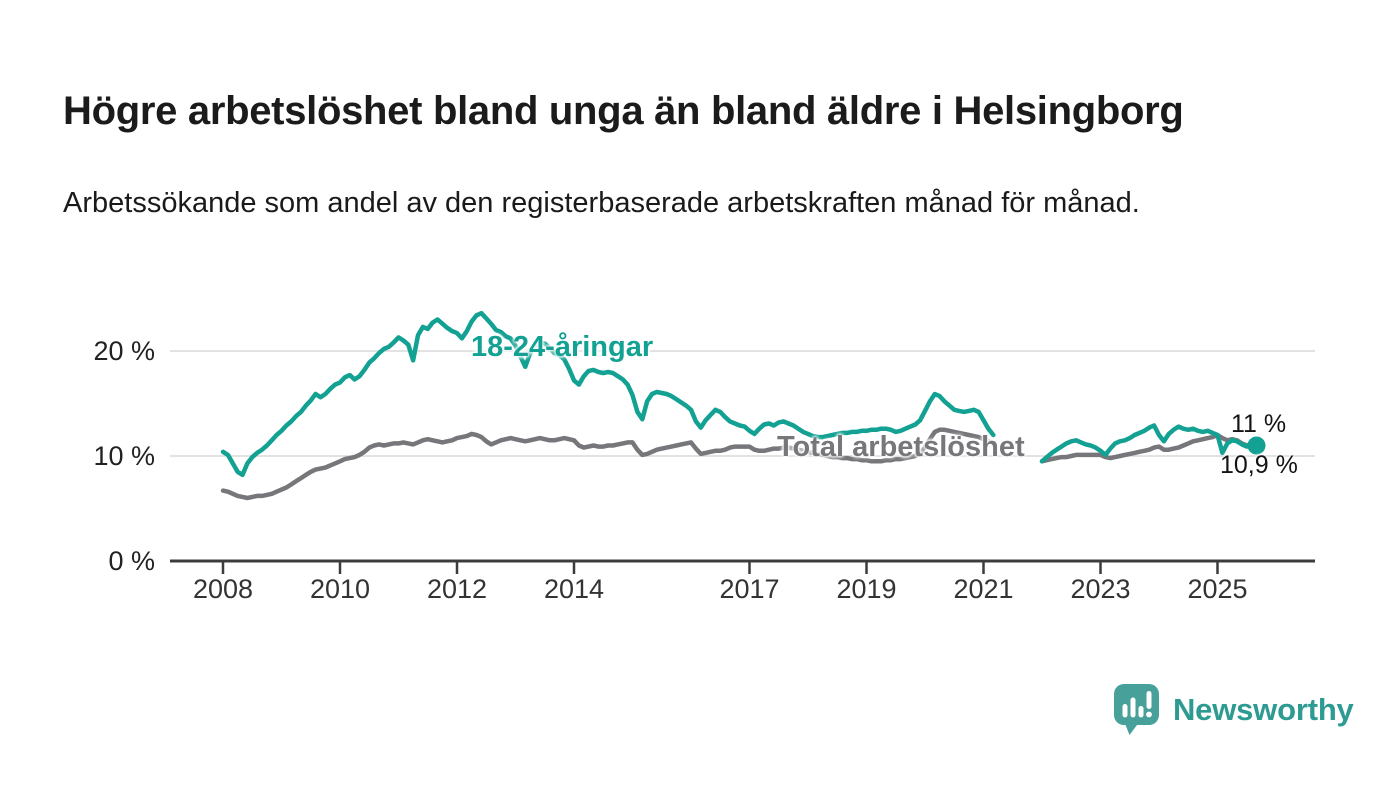 The width and height of the screenshot is (1400, 794). I want to click on end-value-label-total: 10,9 %, so click(1259, 465).